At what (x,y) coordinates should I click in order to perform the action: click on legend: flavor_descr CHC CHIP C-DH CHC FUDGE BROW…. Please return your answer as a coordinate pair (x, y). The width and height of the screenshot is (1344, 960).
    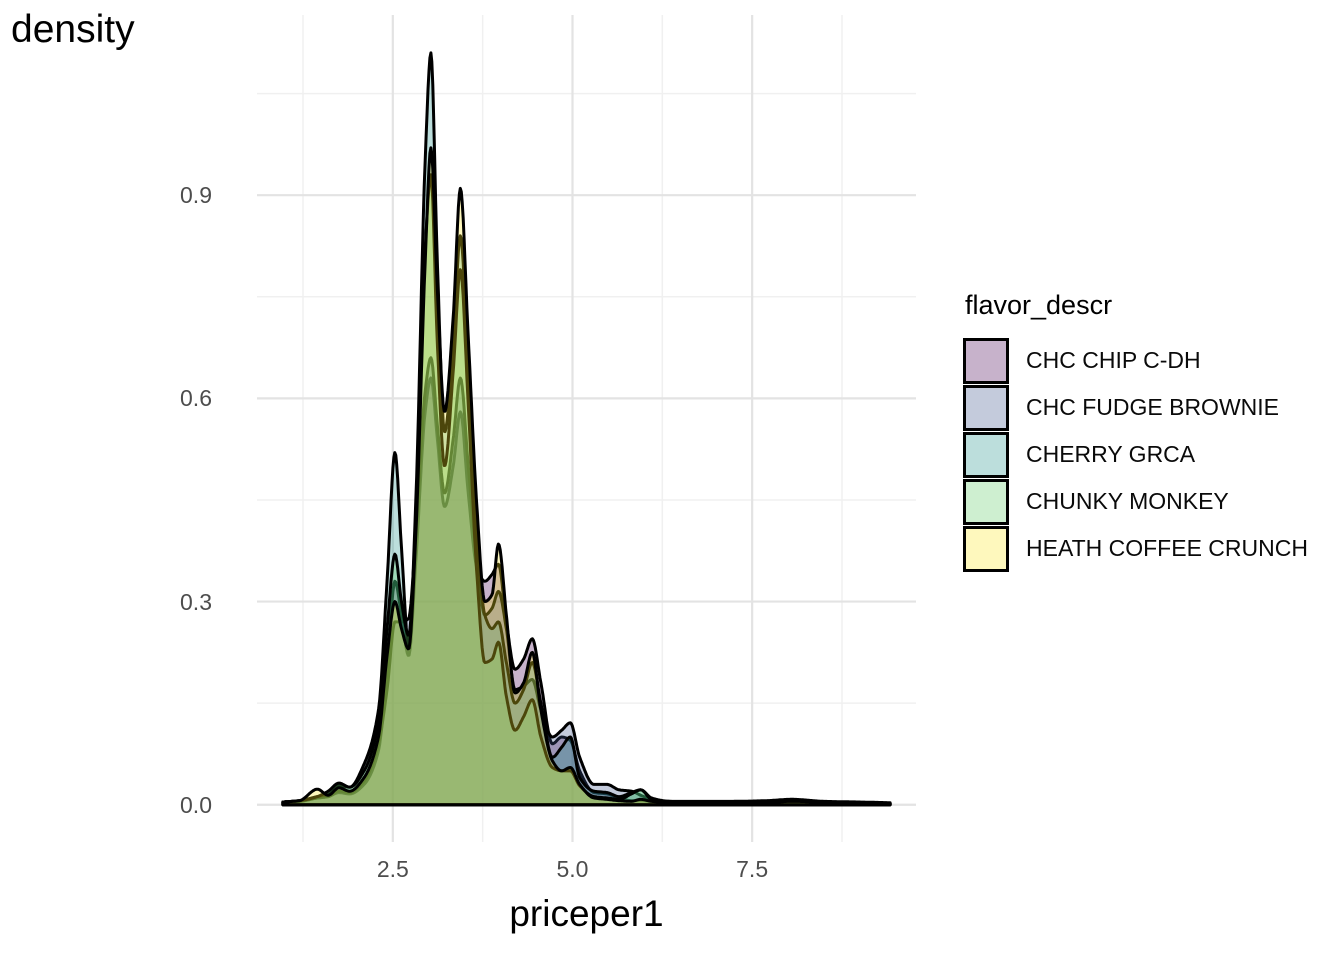
    Looking at the image, I should click on (1135, 431).